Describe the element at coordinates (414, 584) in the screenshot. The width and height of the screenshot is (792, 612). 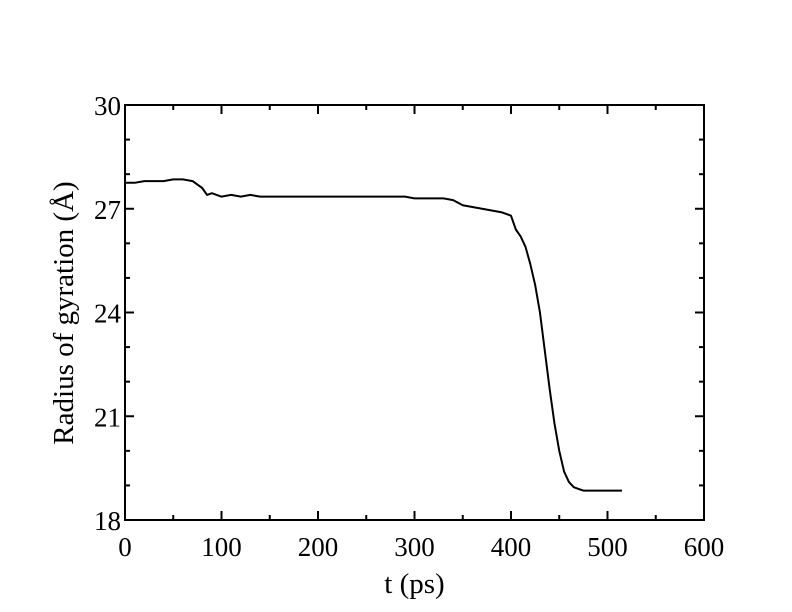
I see `x-axis-label: t (ps)` at that location.